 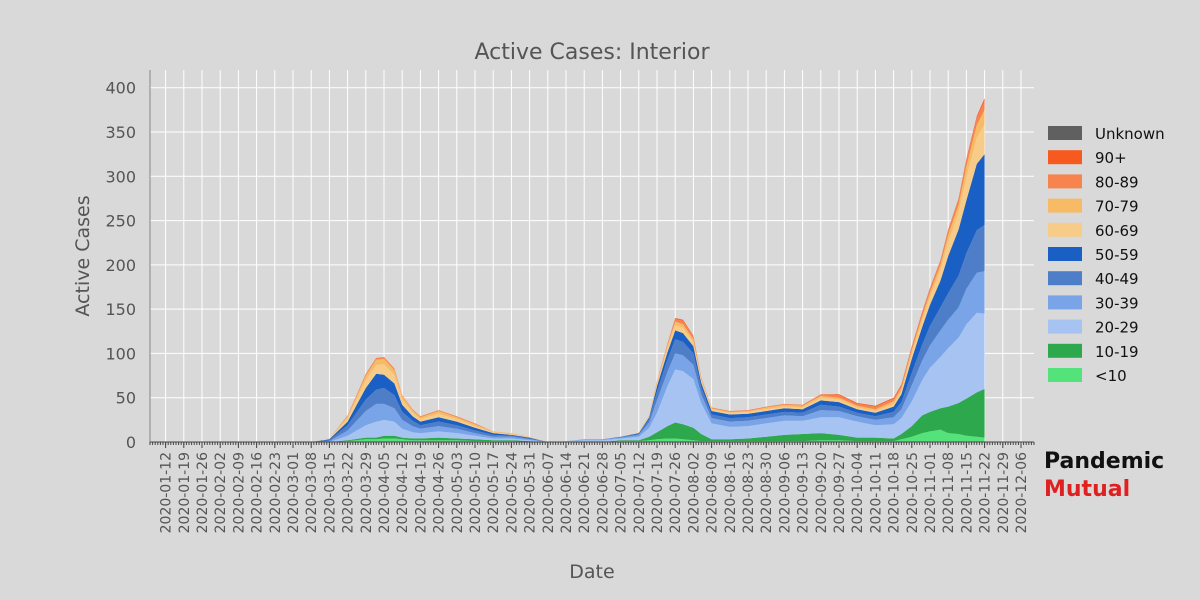 What do you see at coordinates (858, 492) in the screenshot?
I see `x-tick-label: 2020-10-04` at bounding box center [858, 492].